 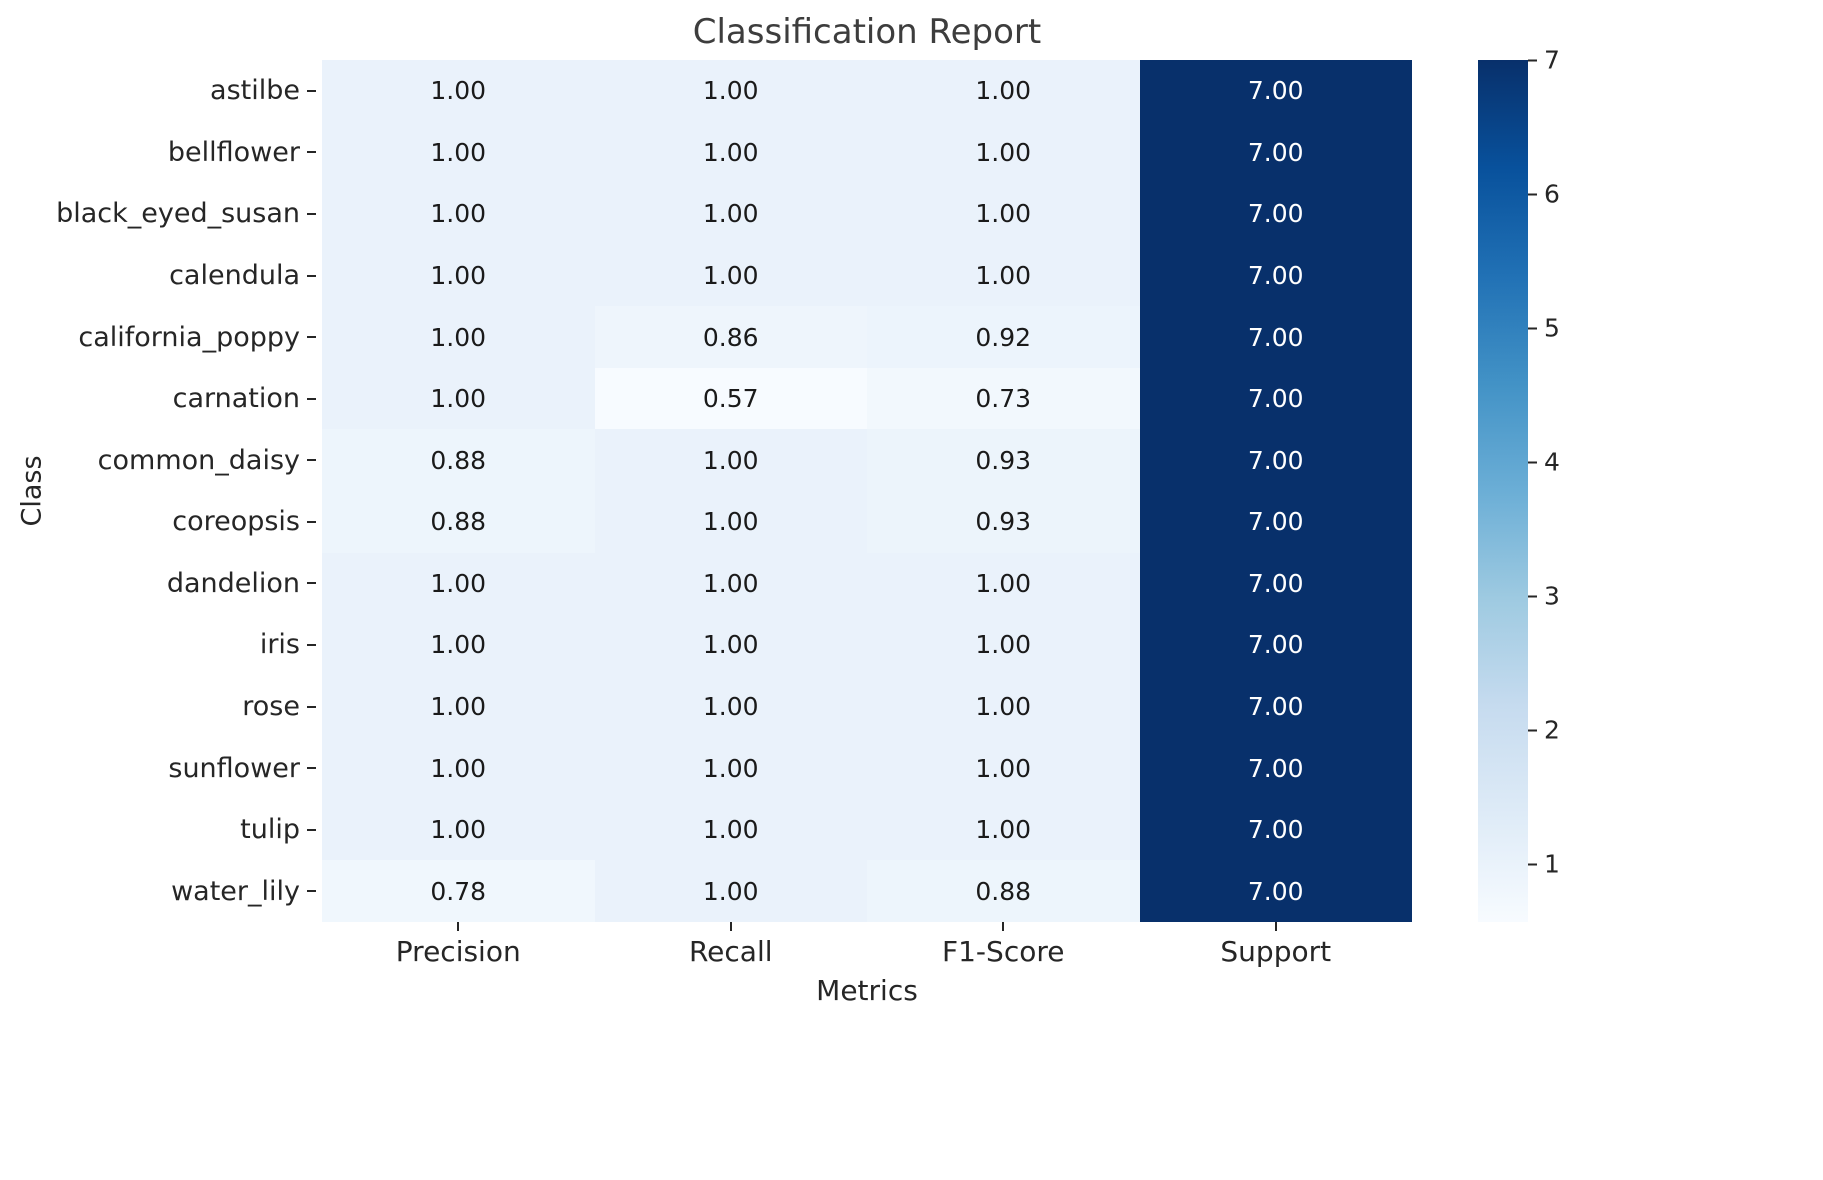 I want to click on colorbar-tick-label: 7, so click(x=1552, y=60).